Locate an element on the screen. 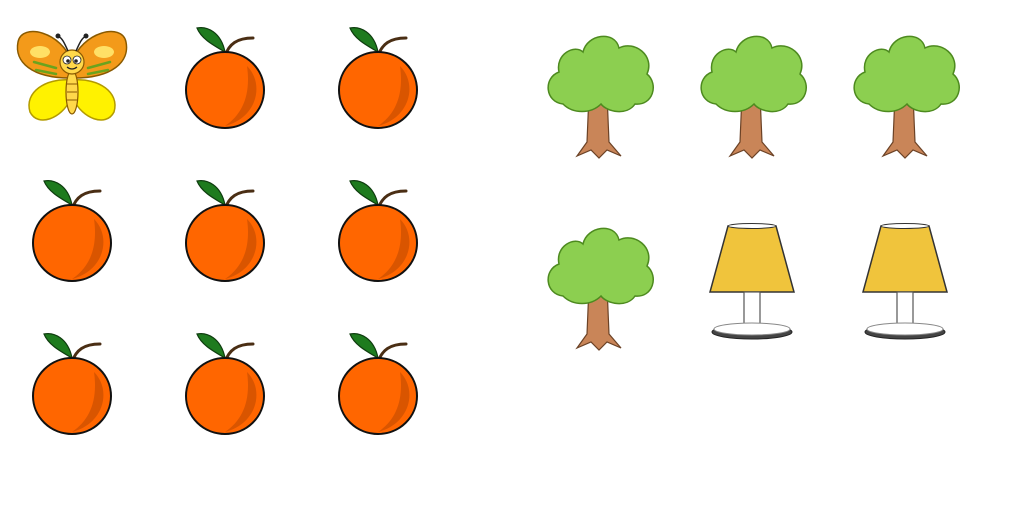  butterfly-icon is located at coordinates (72, 77).